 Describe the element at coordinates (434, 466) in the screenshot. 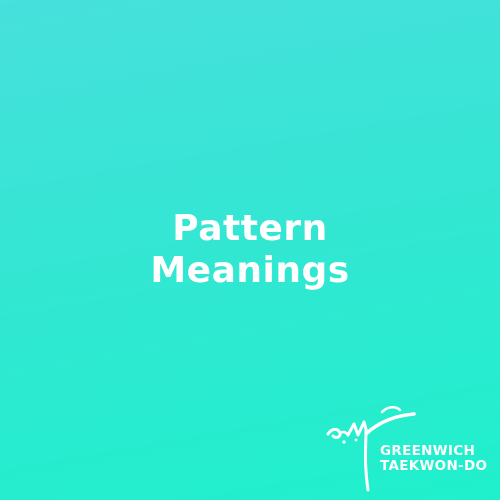

I see `logo-name-line-2: TAEKWON-DO` at that location.